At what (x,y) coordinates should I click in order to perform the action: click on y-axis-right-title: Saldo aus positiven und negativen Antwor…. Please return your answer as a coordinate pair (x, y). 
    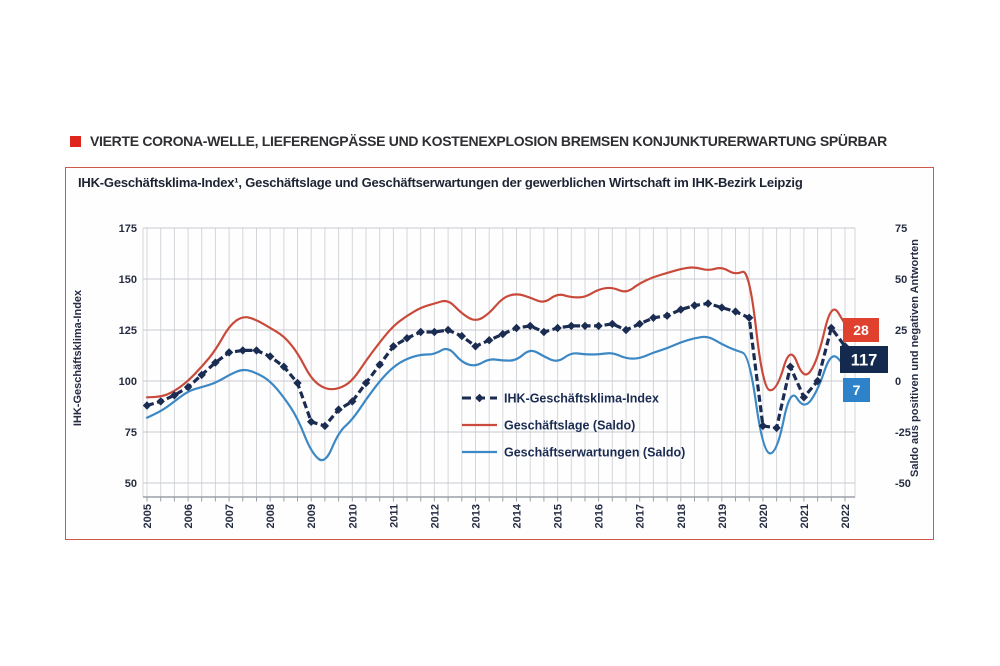
    Looking at the image, I should click on (915, 358).